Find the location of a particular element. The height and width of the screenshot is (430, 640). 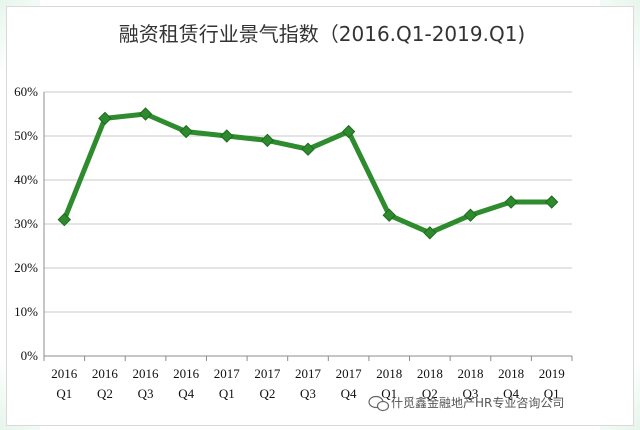

wechat-icon is located at coordinates (379, 403).